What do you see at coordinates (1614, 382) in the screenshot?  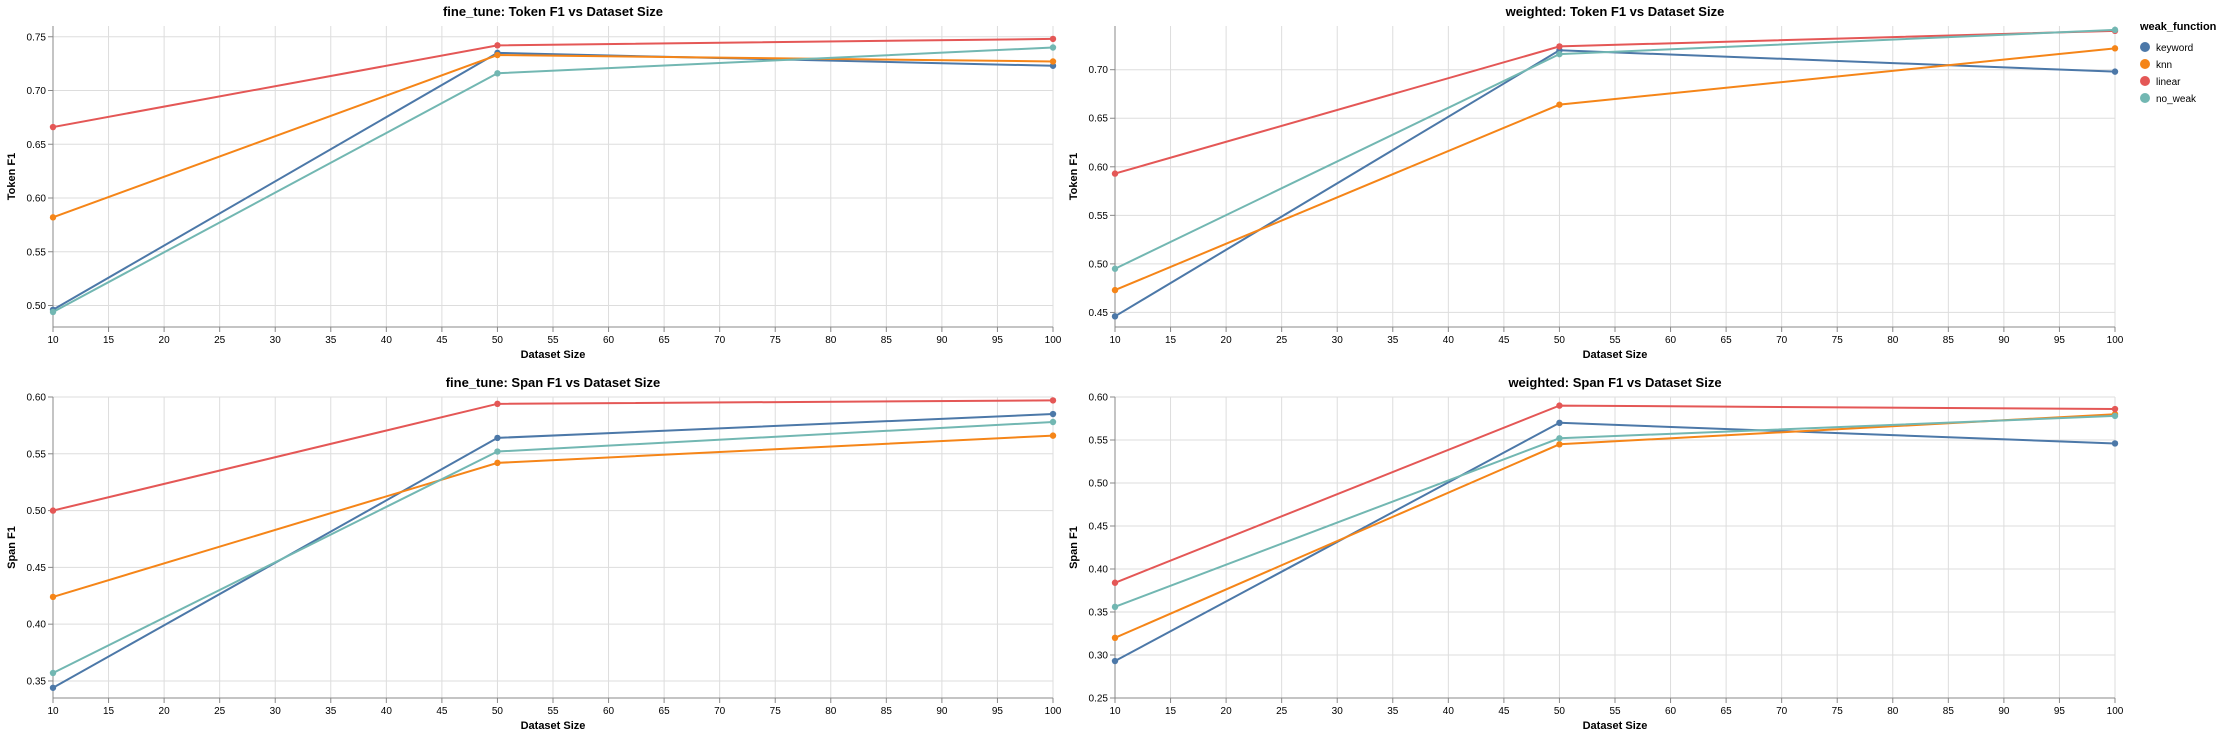 I see `chart-title: weighted: Span F1 vs Dataset Size` at bounding box center [1614, 382].